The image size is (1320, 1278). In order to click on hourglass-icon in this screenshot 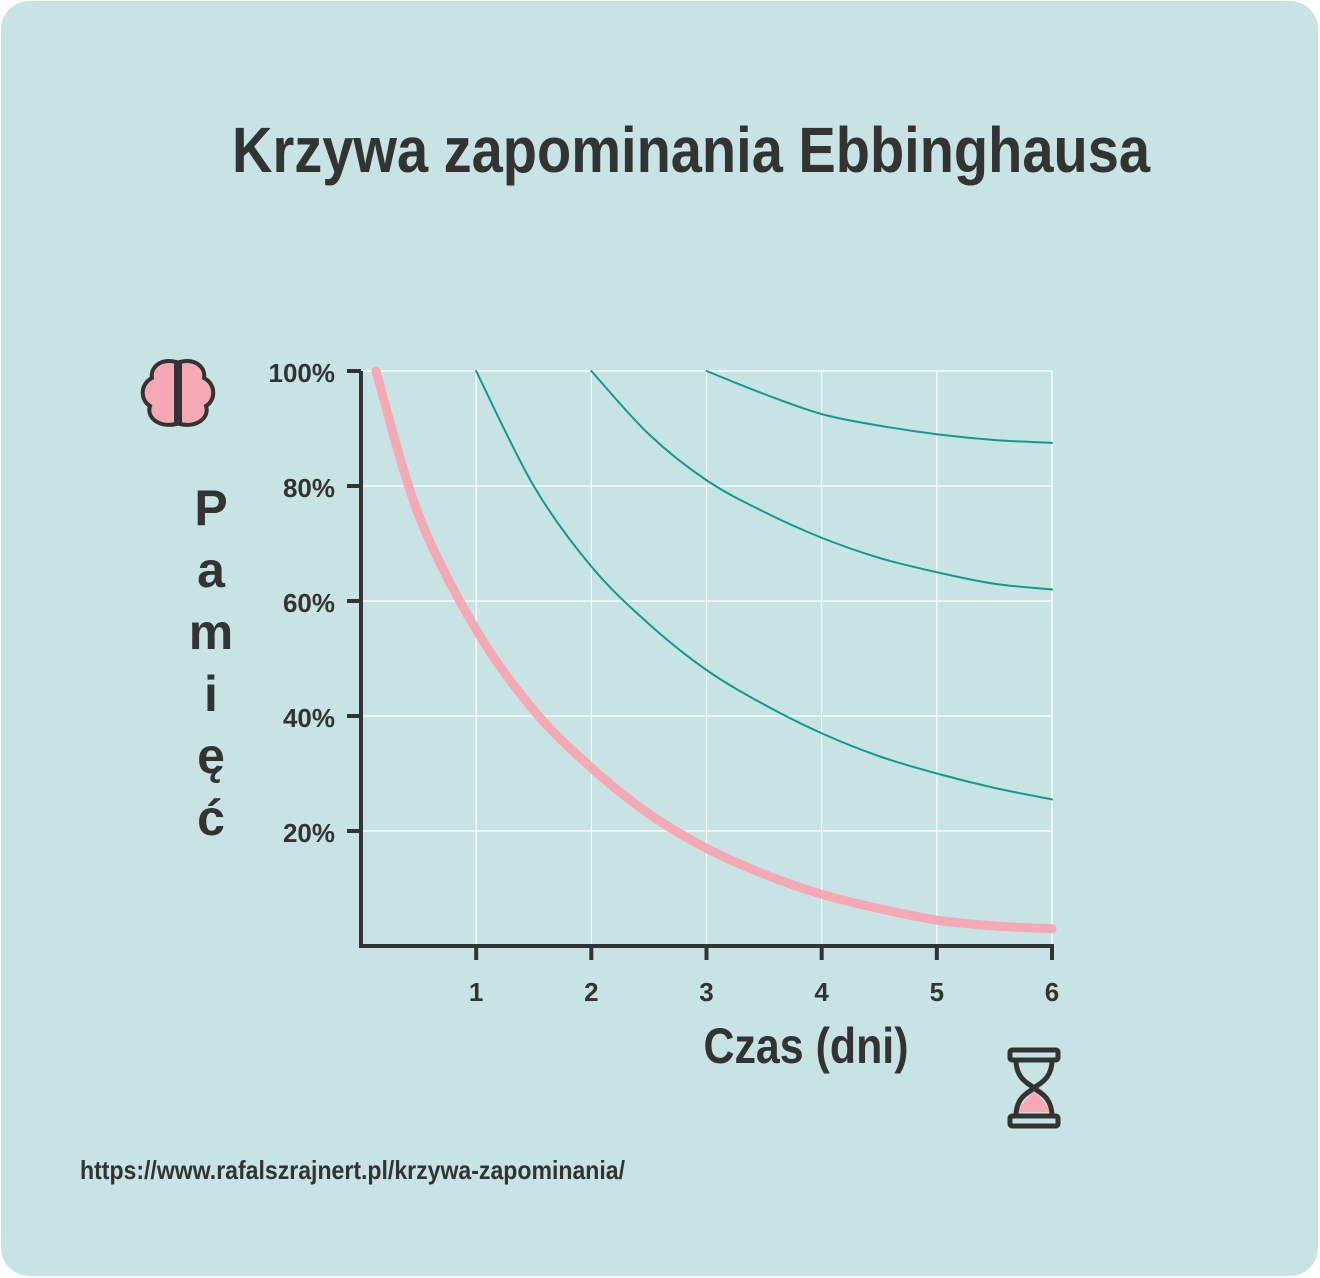, I will do `click(1034, 1088)`.